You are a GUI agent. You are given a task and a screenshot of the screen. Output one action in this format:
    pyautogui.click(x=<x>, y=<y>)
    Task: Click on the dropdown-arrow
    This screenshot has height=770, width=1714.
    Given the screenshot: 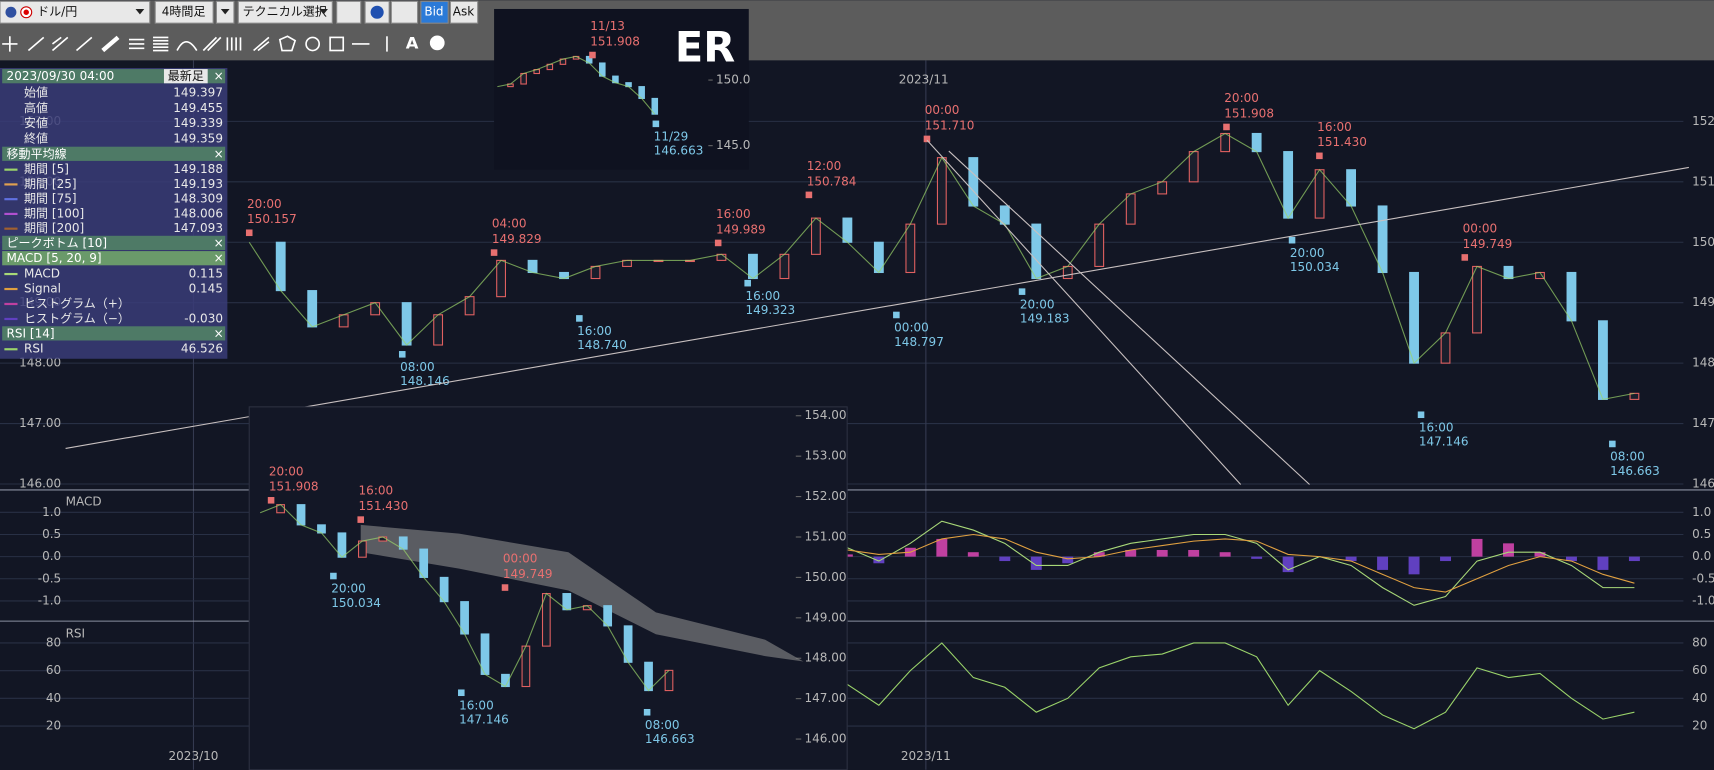 What is the action you would take?
    pyautogui.click(x=140, y=11)
    